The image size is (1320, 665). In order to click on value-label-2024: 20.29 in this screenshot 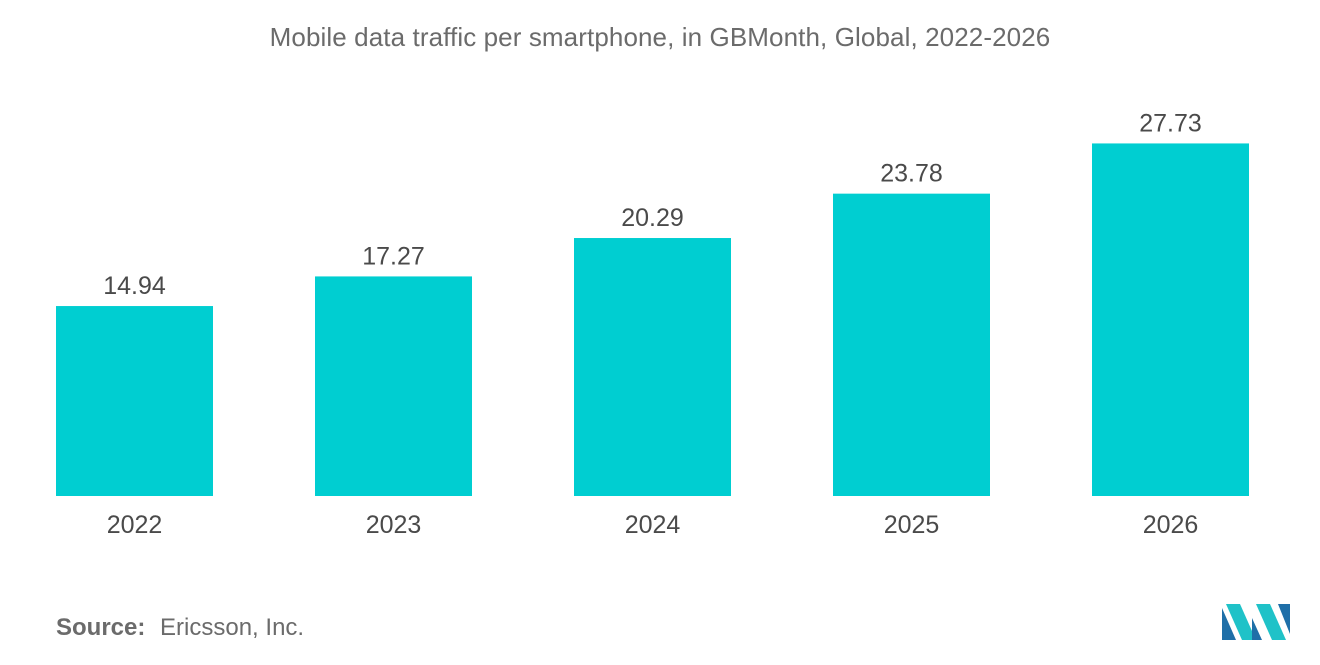, I will do `click(652, 218)`.